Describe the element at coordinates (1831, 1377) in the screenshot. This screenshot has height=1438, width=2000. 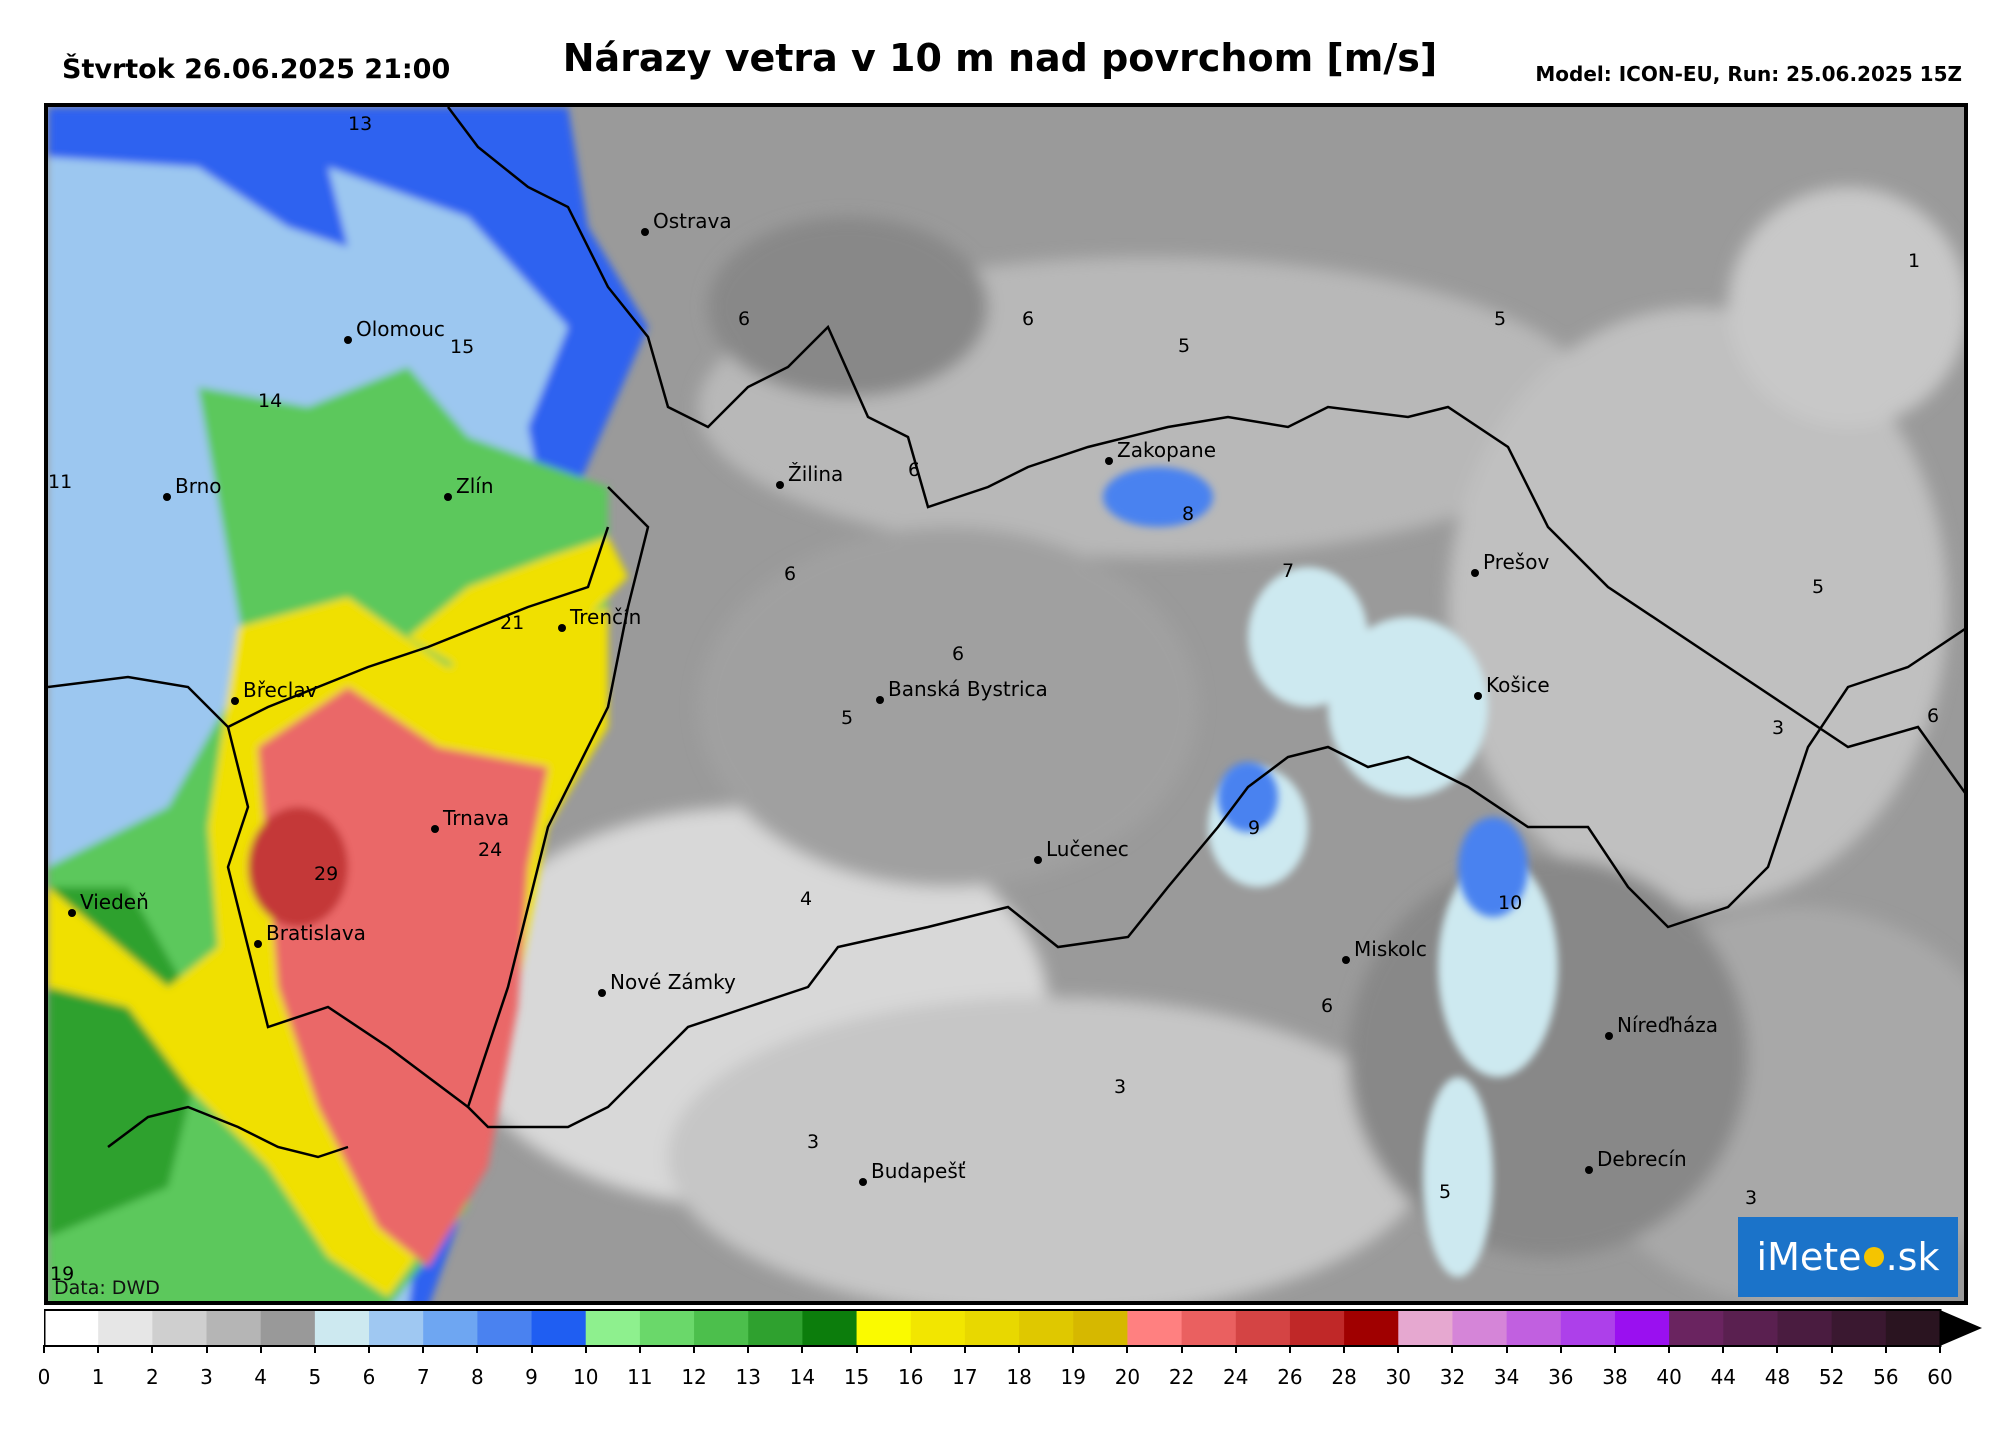
I see `colorbar-tick-label: 52` at that location.